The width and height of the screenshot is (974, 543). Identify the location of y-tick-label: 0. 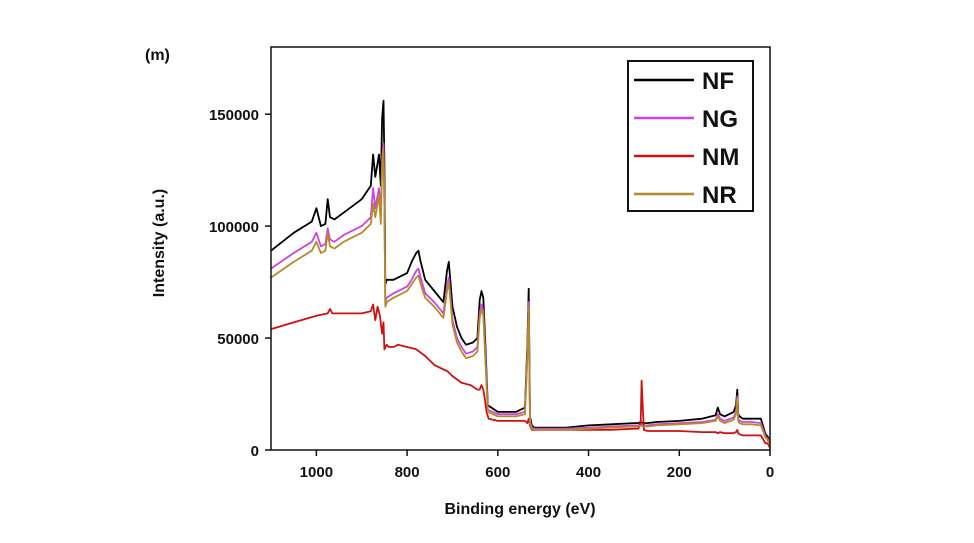
(255, 451).